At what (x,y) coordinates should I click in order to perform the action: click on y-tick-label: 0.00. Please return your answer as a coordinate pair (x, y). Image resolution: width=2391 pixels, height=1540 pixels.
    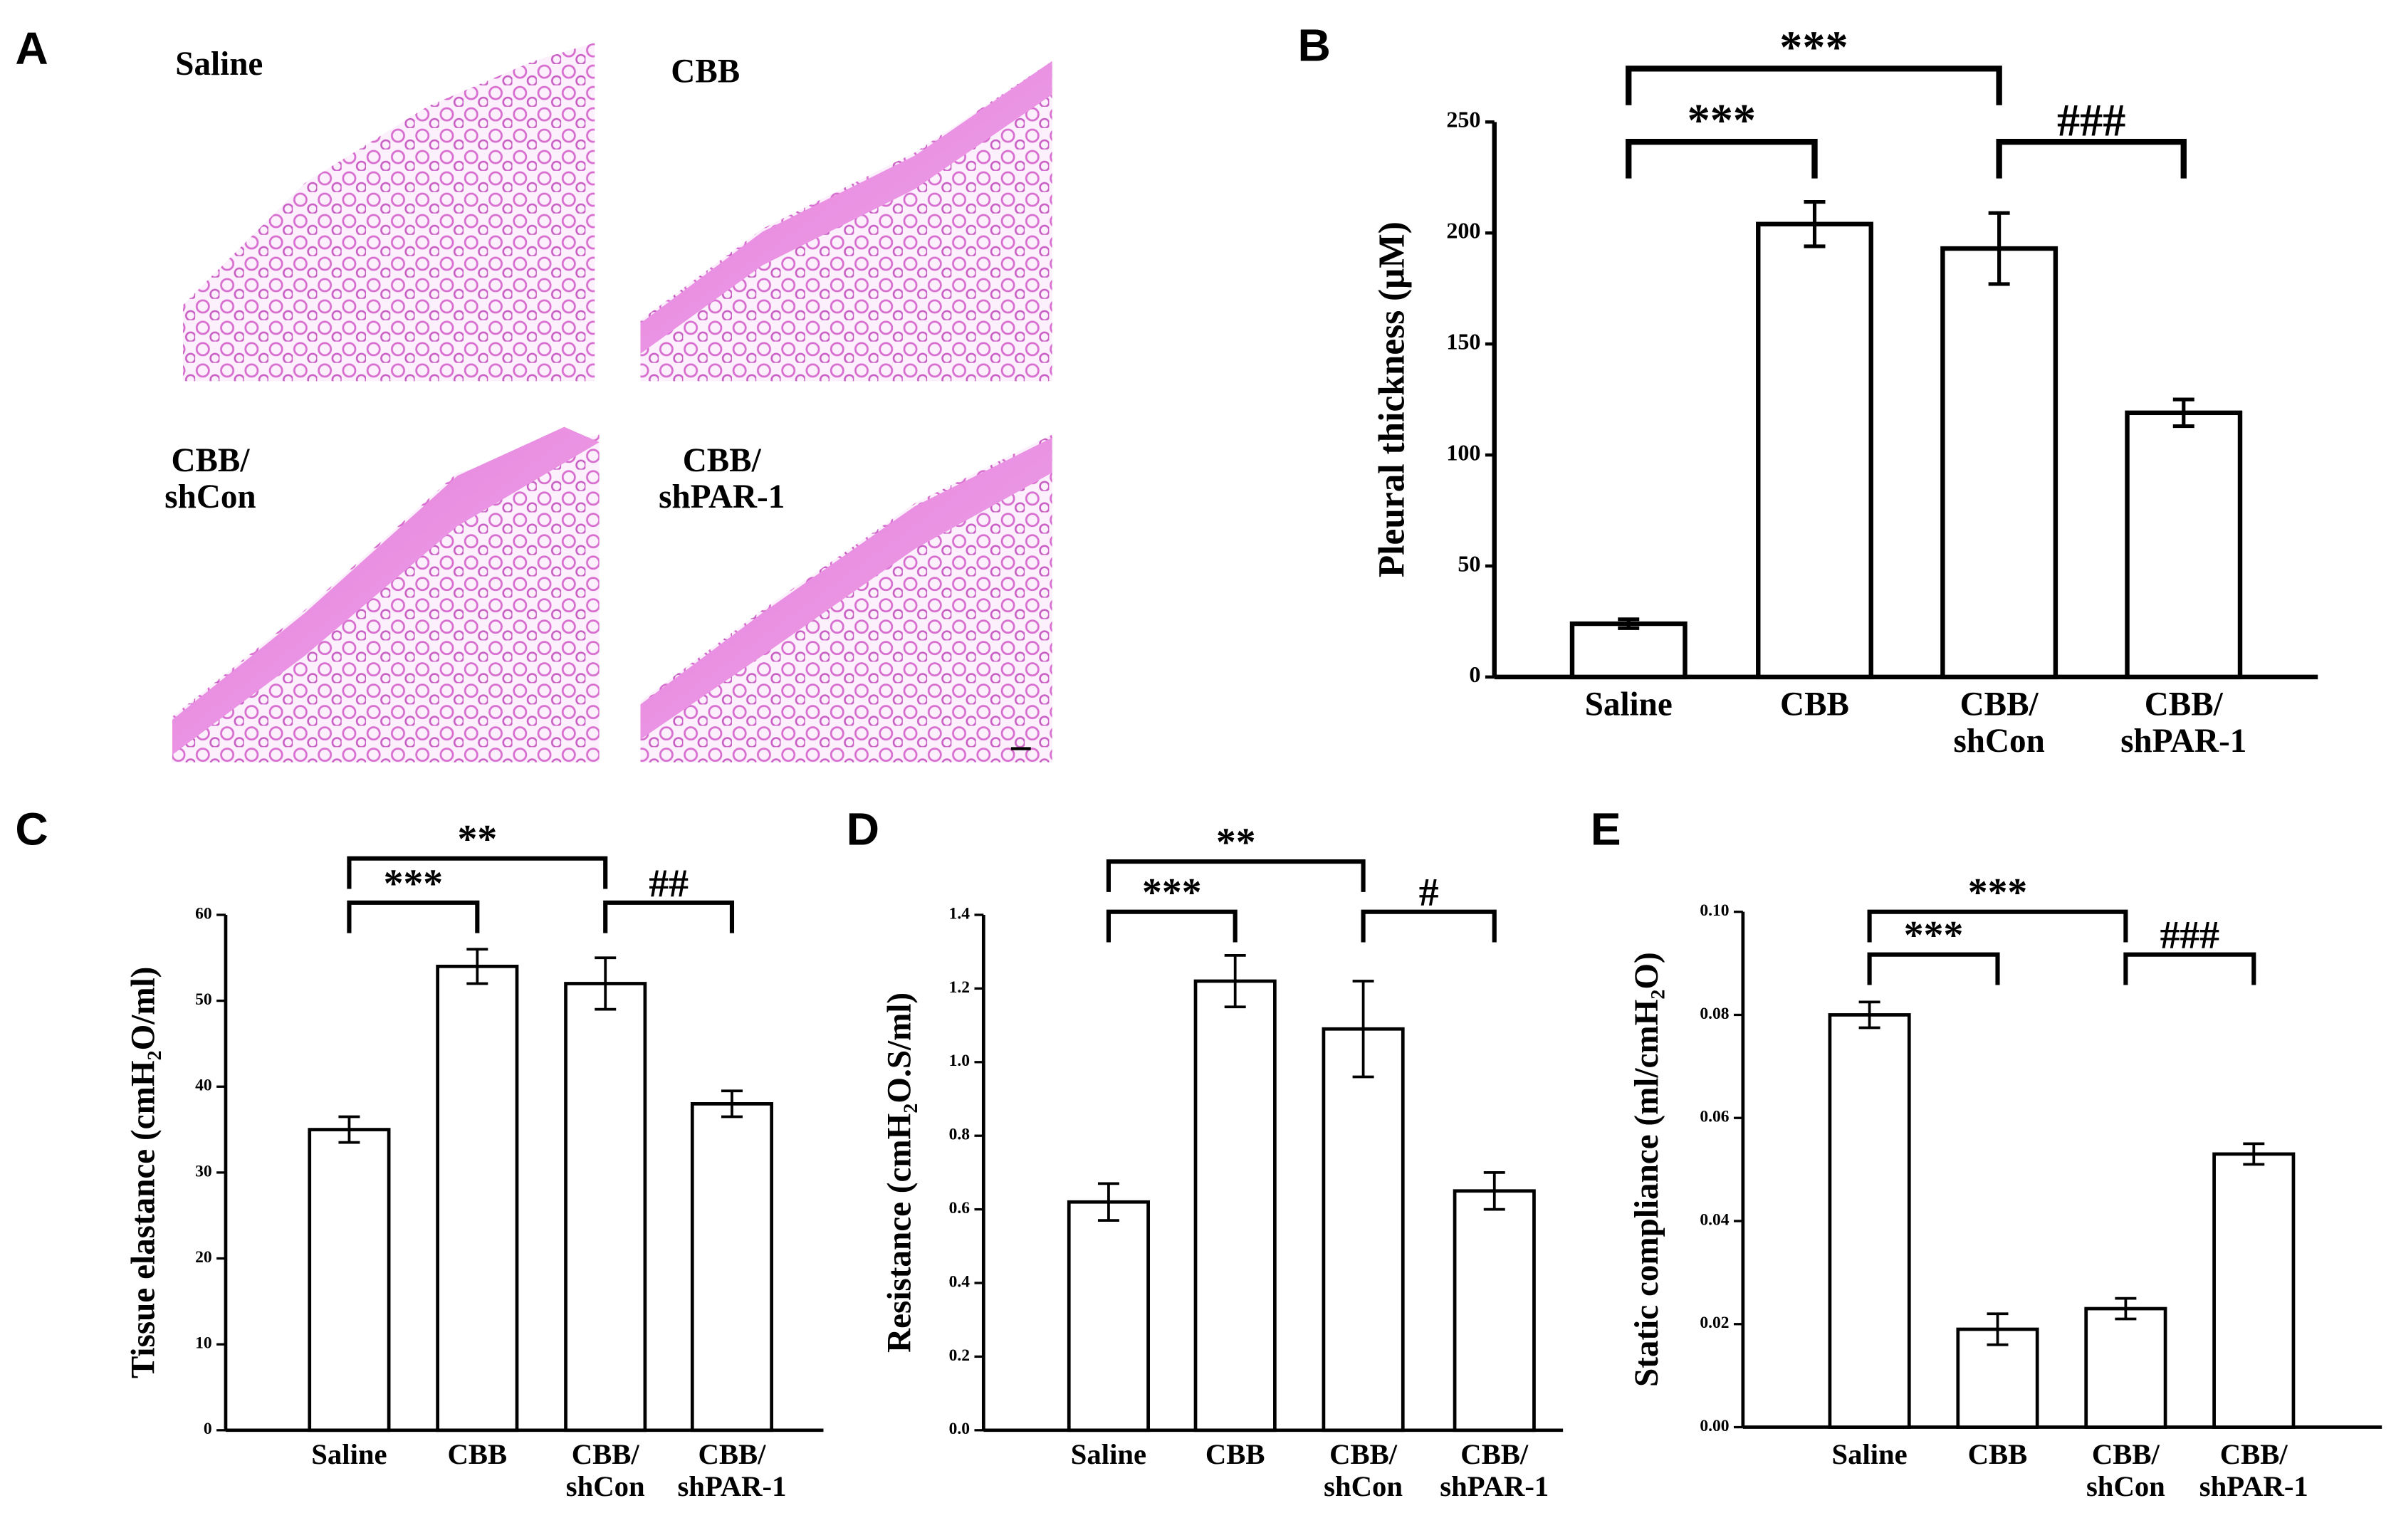
    Looking at the image, I should click on (1715, 1426).